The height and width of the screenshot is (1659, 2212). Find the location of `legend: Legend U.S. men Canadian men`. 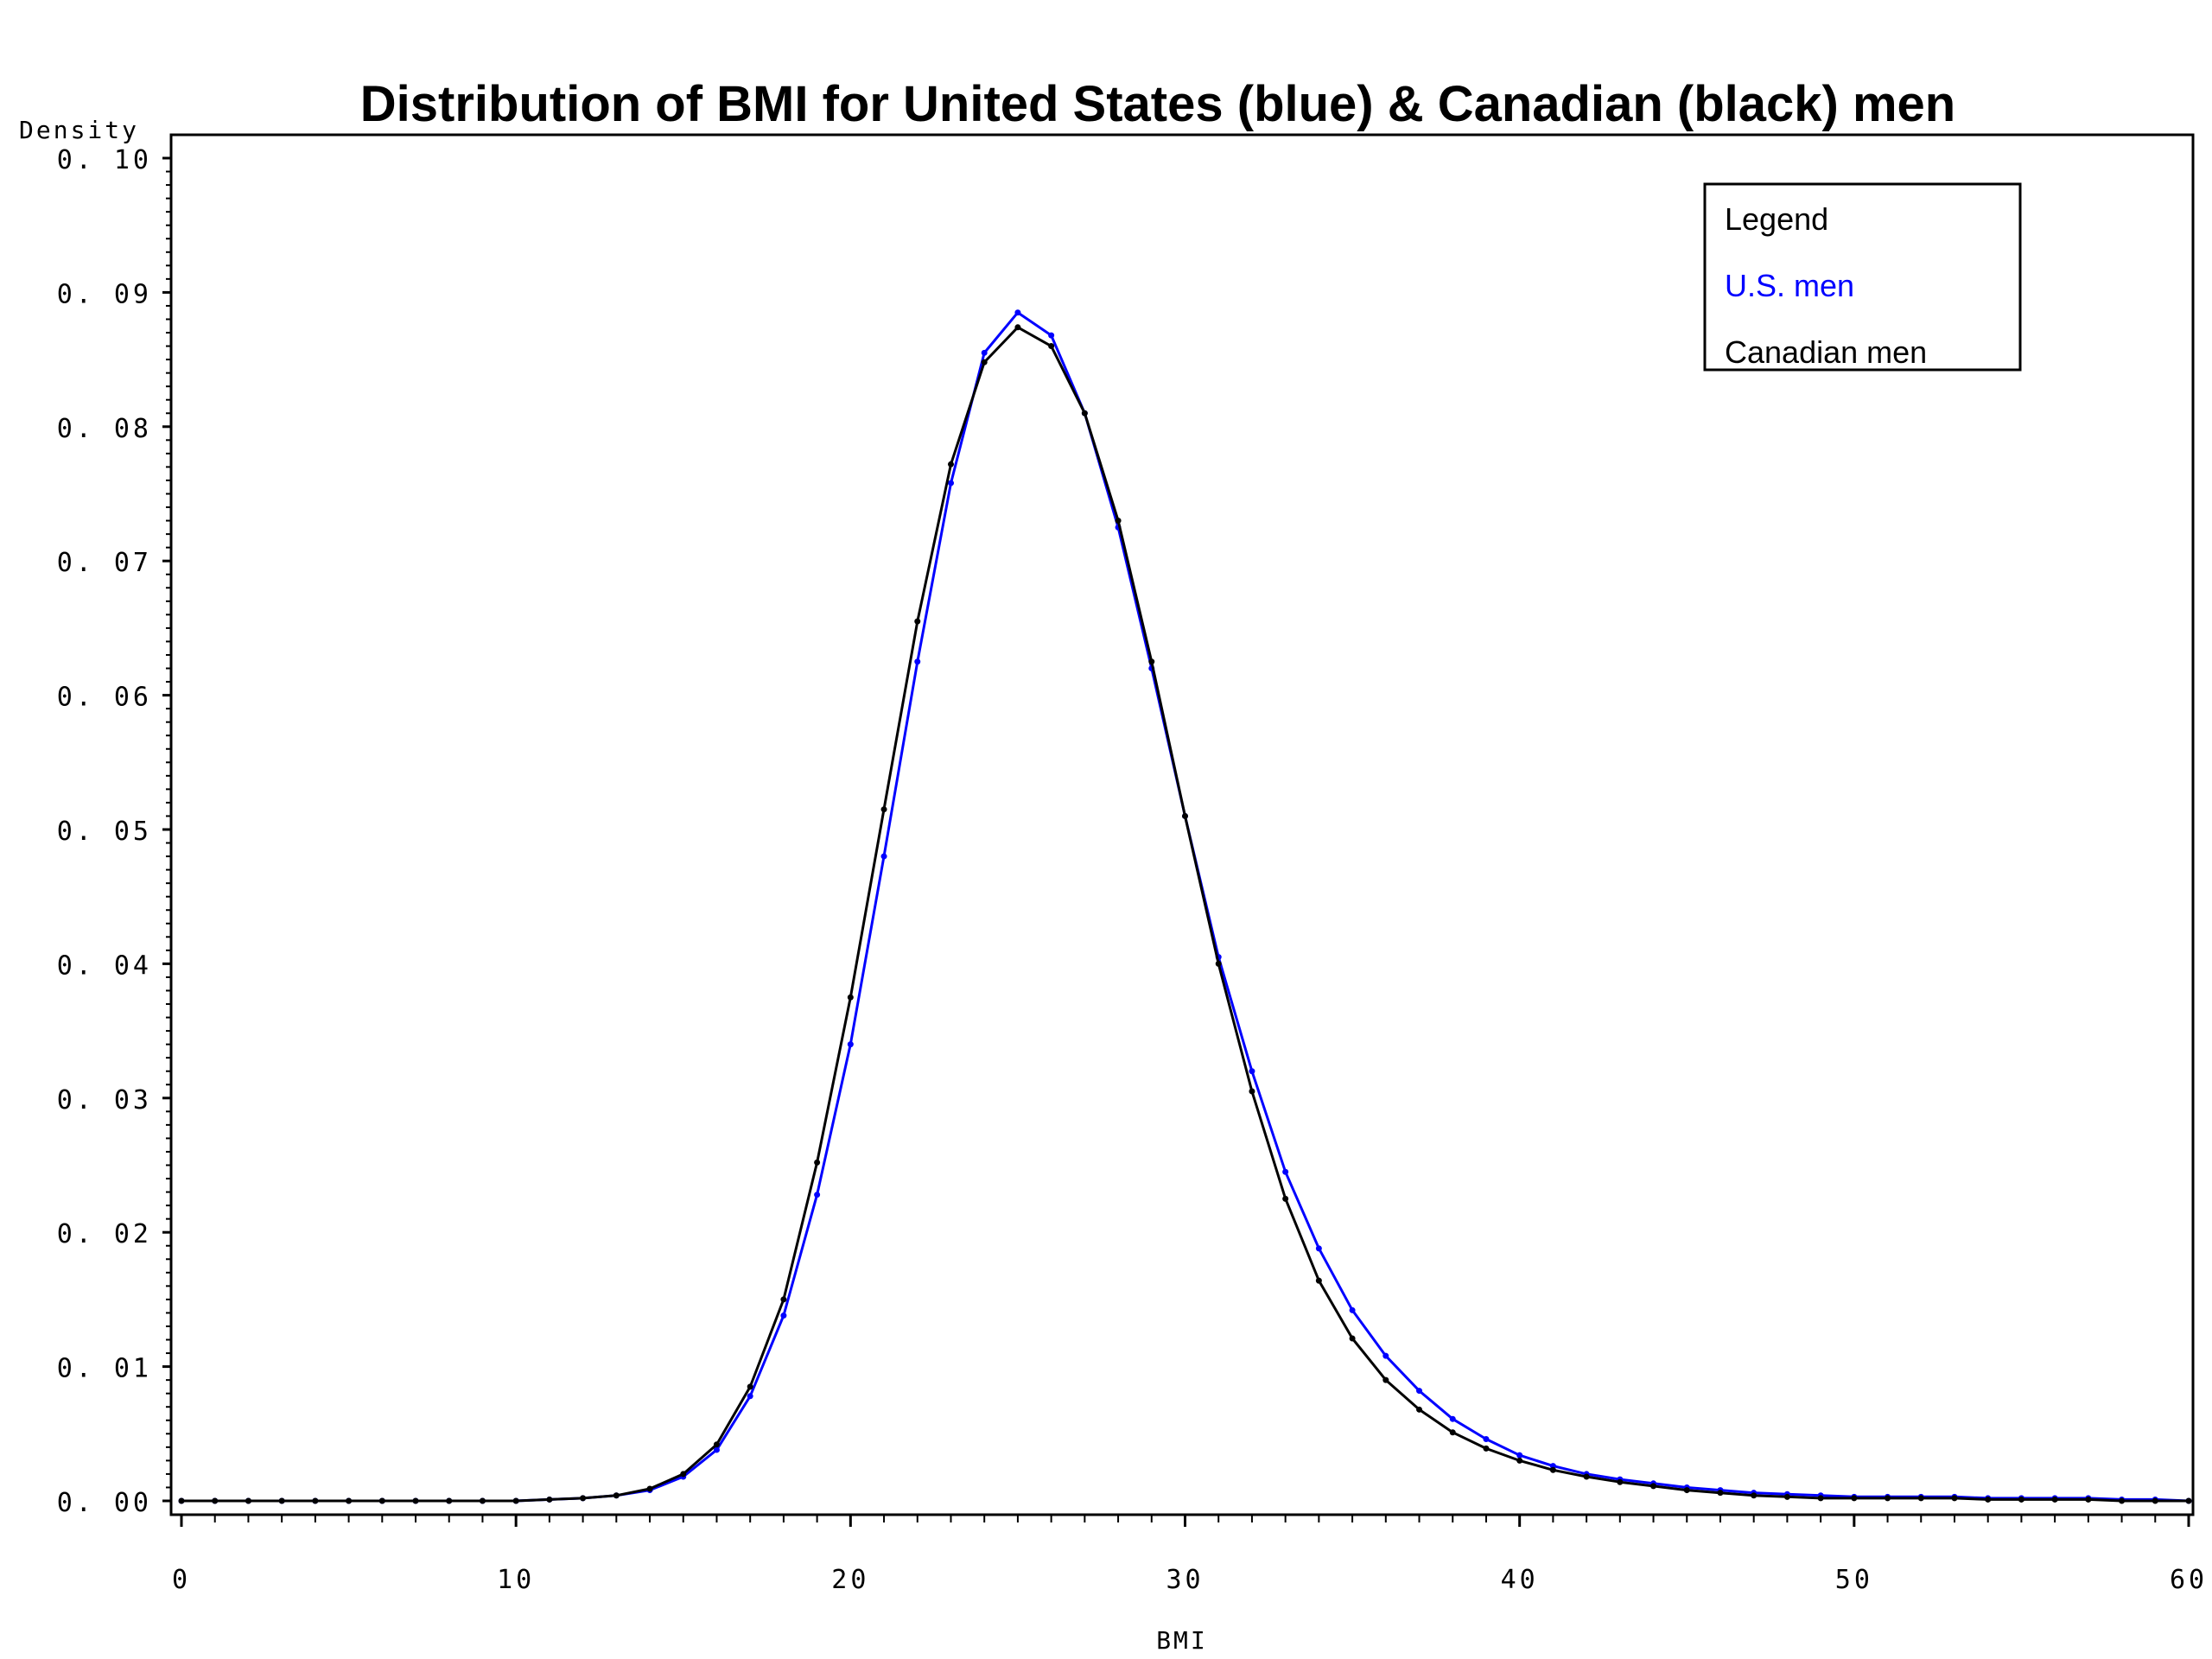

legend: Legend U.S. men Canadian men is located at coordinates (1862, 277).